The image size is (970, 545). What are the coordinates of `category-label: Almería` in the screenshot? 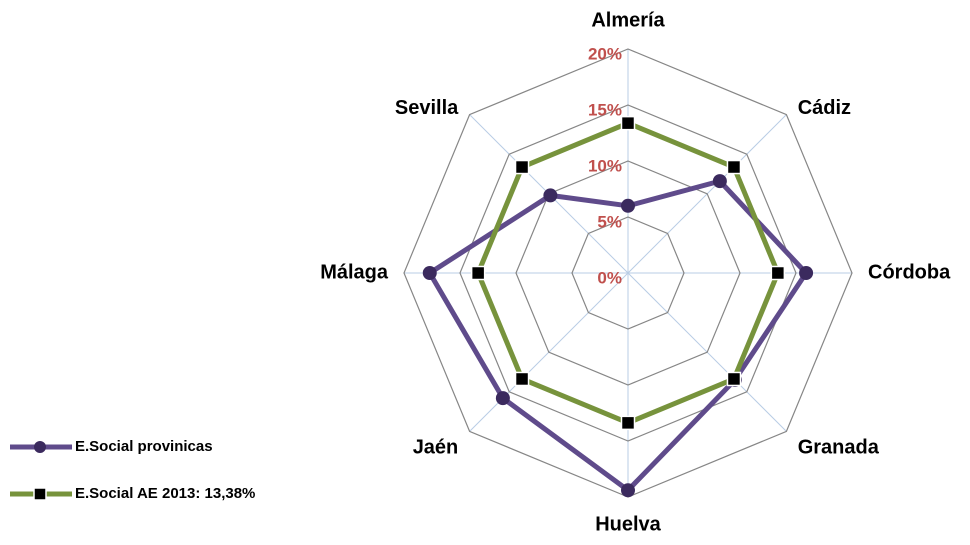 It's located at (628, 20).